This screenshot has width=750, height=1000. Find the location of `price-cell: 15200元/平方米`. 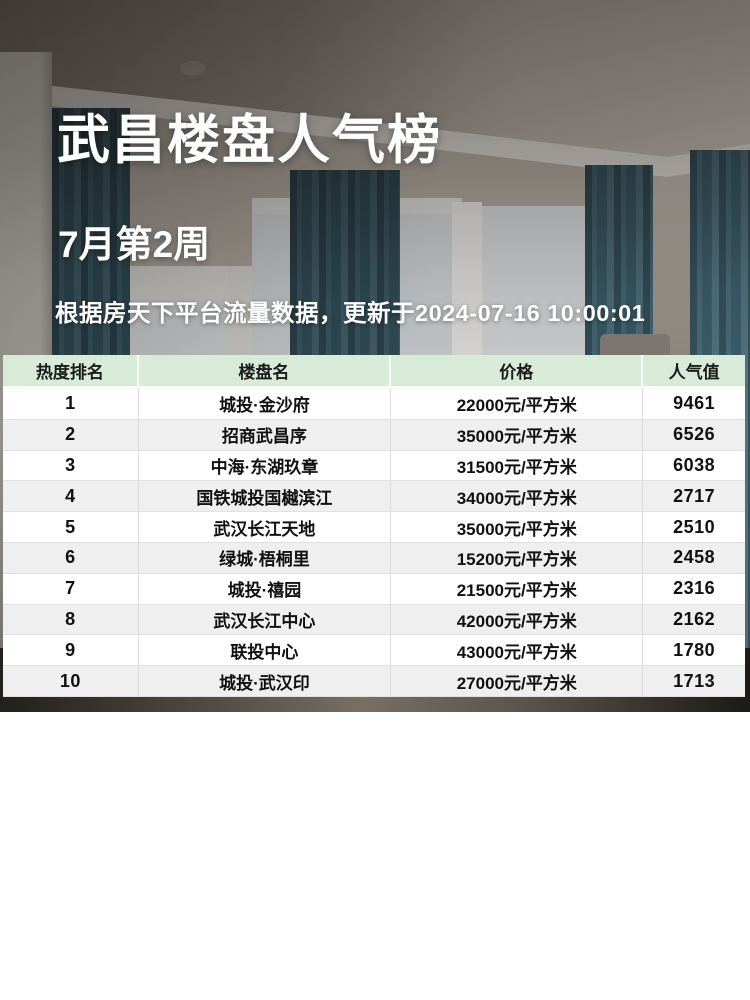

price-cell: 15200元/平方米 is located at coordinates (517, 558).